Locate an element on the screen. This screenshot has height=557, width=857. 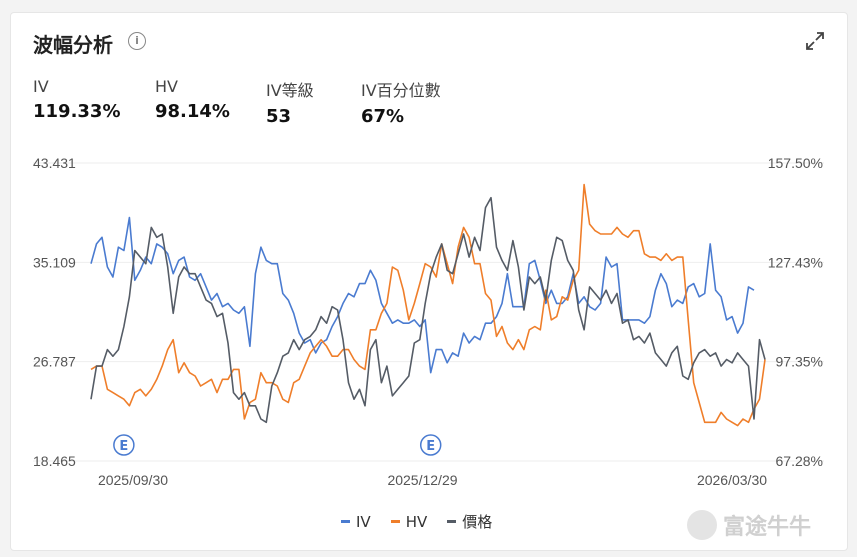
chart-legend: IV HV 價格 is located at coordinates (416, 521).